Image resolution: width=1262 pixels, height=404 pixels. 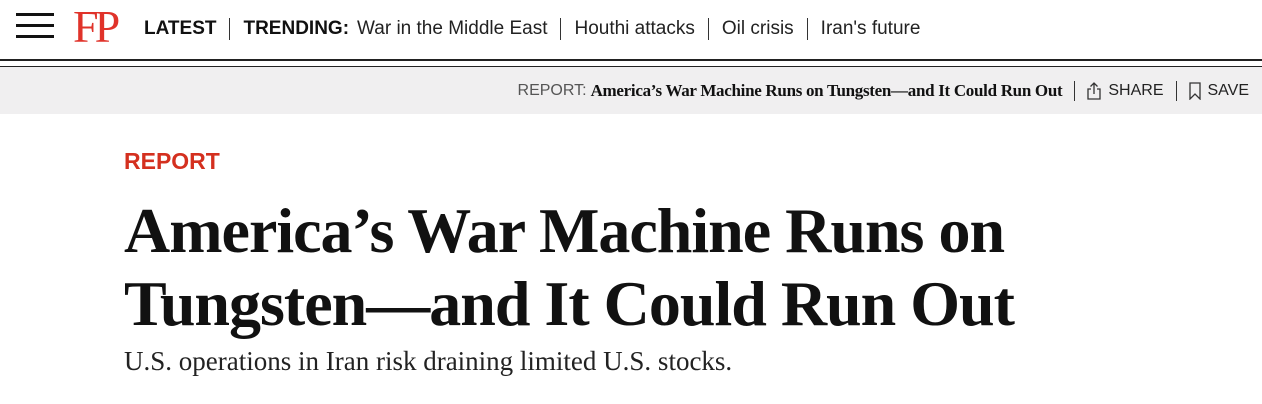 I want to click on sticky-label: REPORT:, so click(x=552, y=90).